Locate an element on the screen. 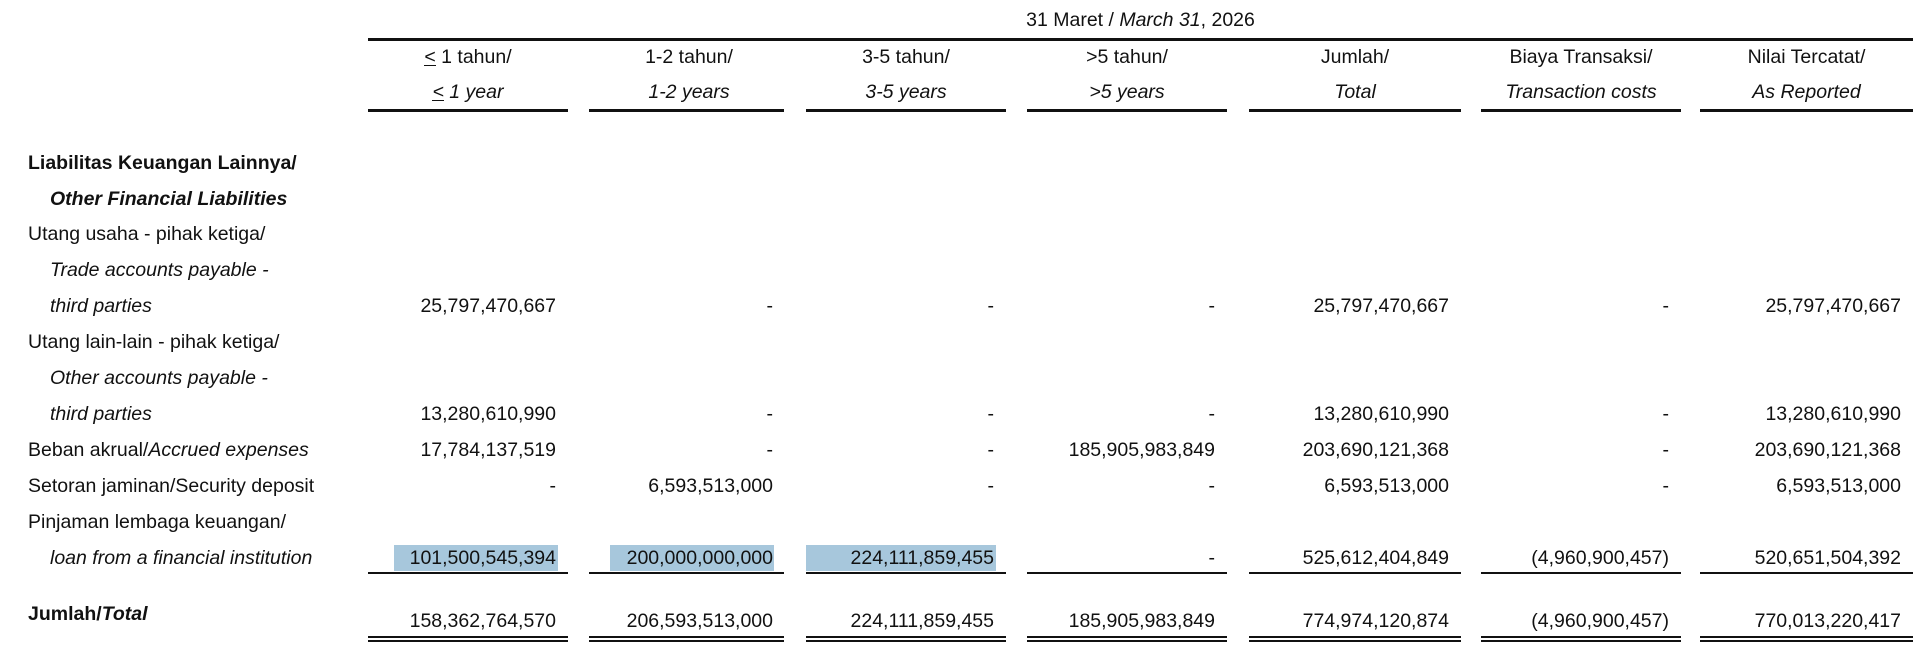  col-header-1-text: 1 tahun/ is located at coordinates (473, 57).